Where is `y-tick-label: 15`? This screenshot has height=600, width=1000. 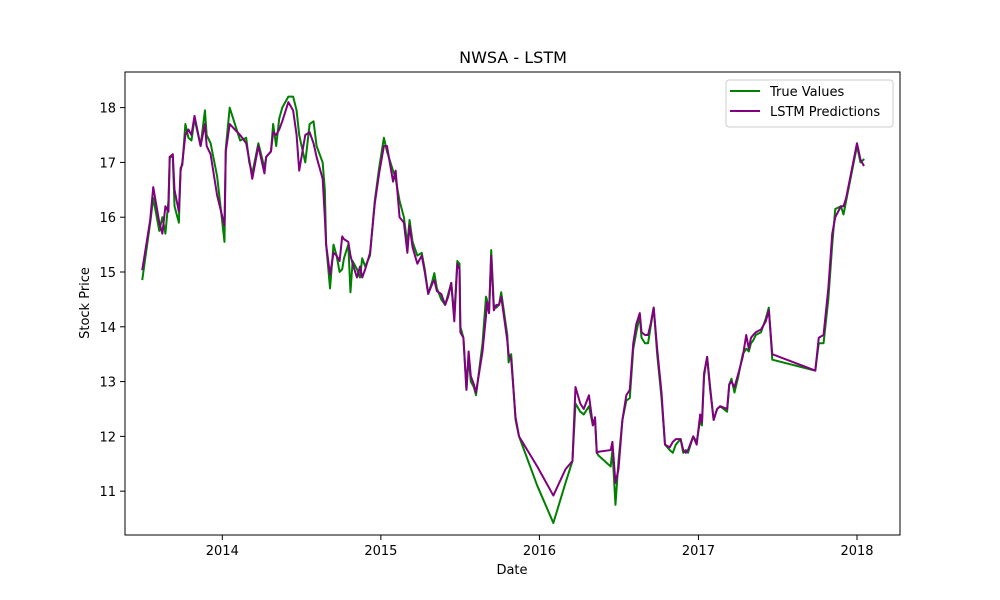 y-tick-label: 15 is located at coordinates (107, 273).